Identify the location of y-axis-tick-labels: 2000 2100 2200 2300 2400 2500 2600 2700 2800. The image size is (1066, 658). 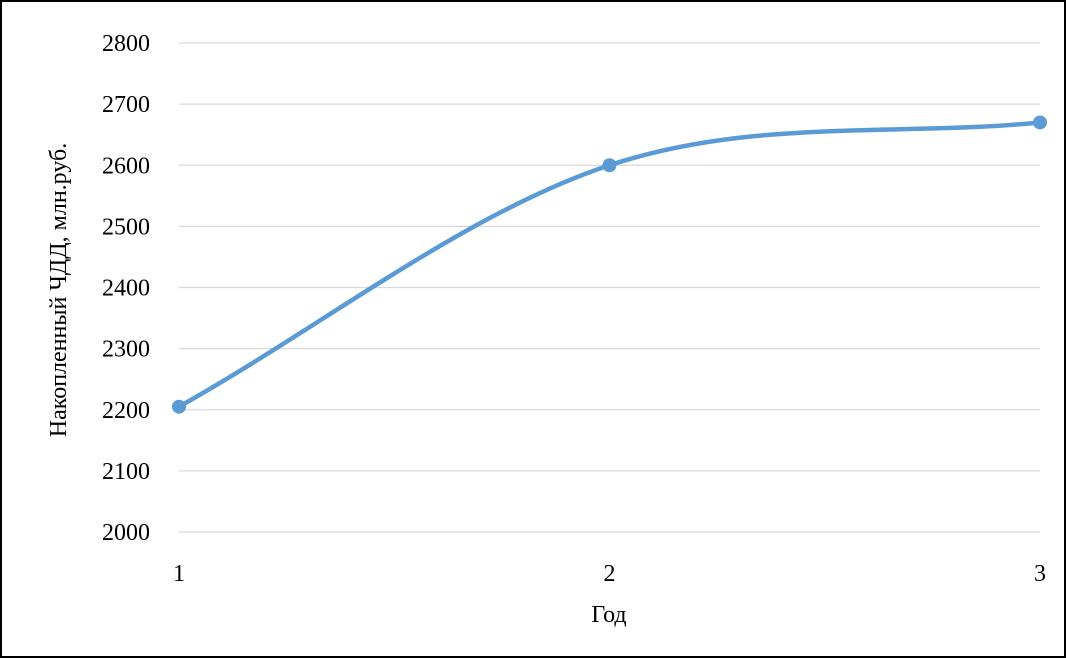
(126, 288).